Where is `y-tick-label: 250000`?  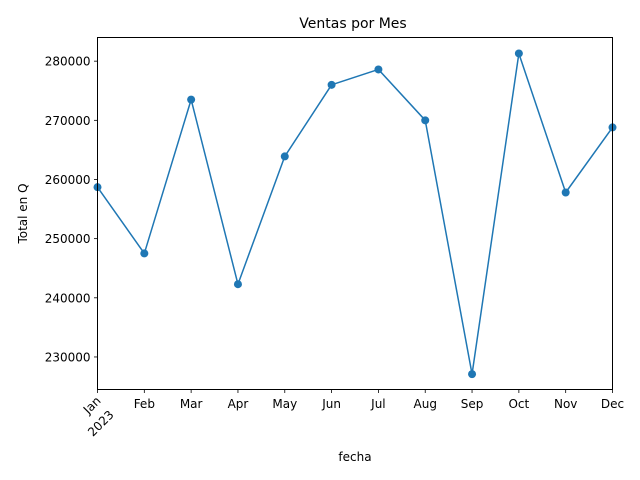
y-tick-label: 250000 is located at coordinates (68, 239).